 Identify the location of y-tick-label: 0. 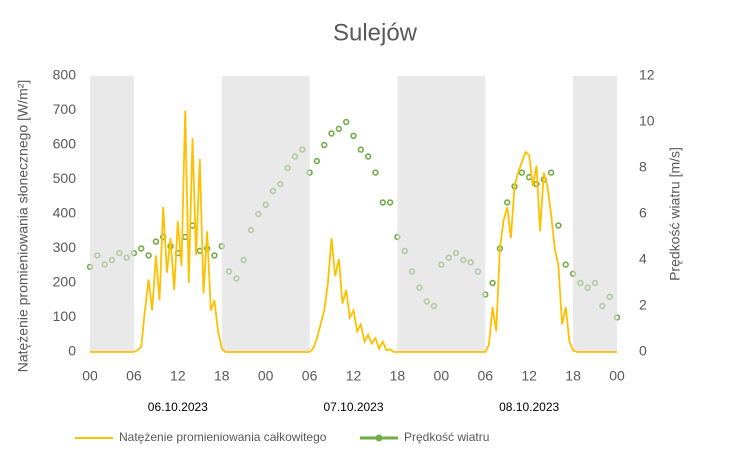
(72, 351).